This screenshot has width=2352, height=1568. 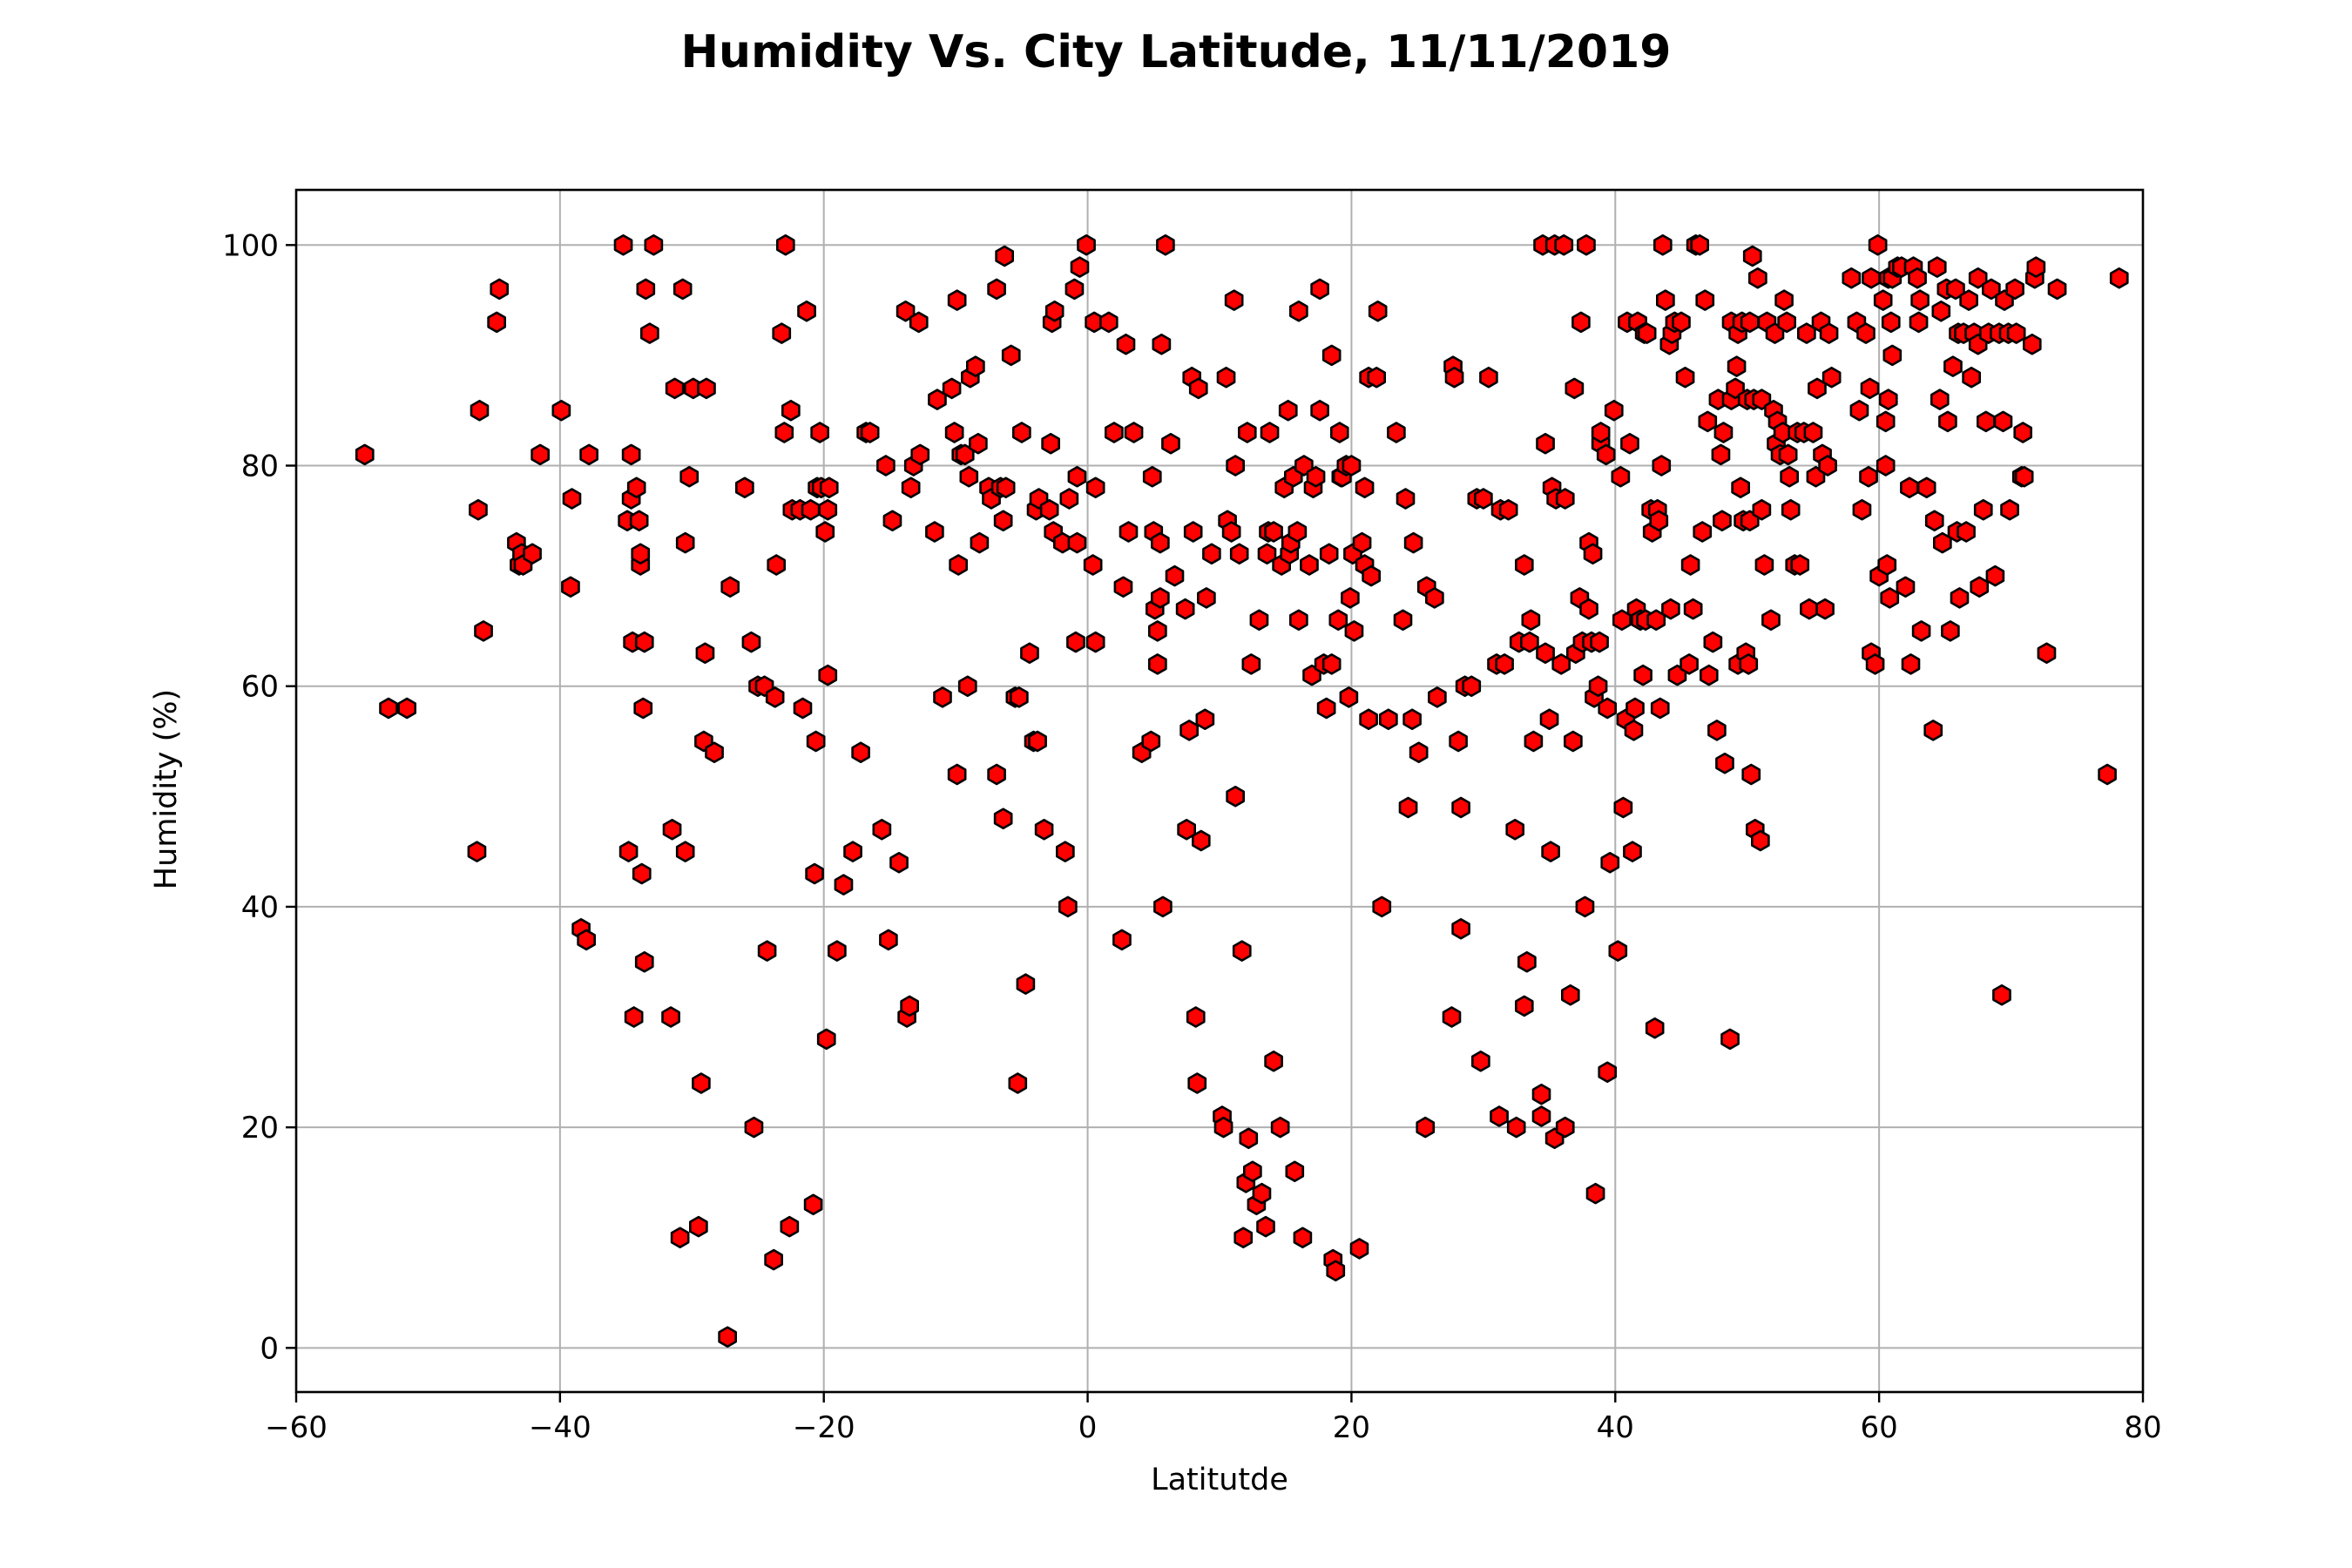 I want to click on x-tick-label: 60, so click(x=1879, y=1428).